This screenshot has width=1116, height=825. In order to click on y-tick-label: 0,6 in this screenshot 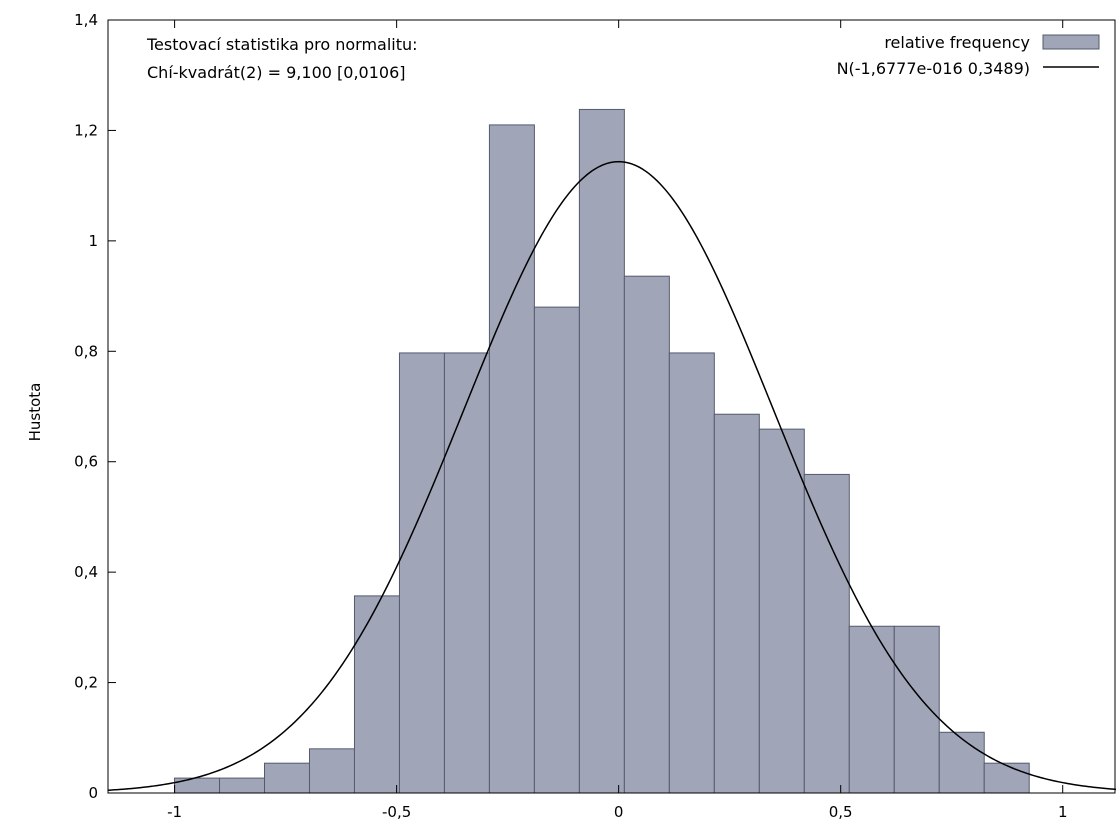, I will do `click(86, 462)`.